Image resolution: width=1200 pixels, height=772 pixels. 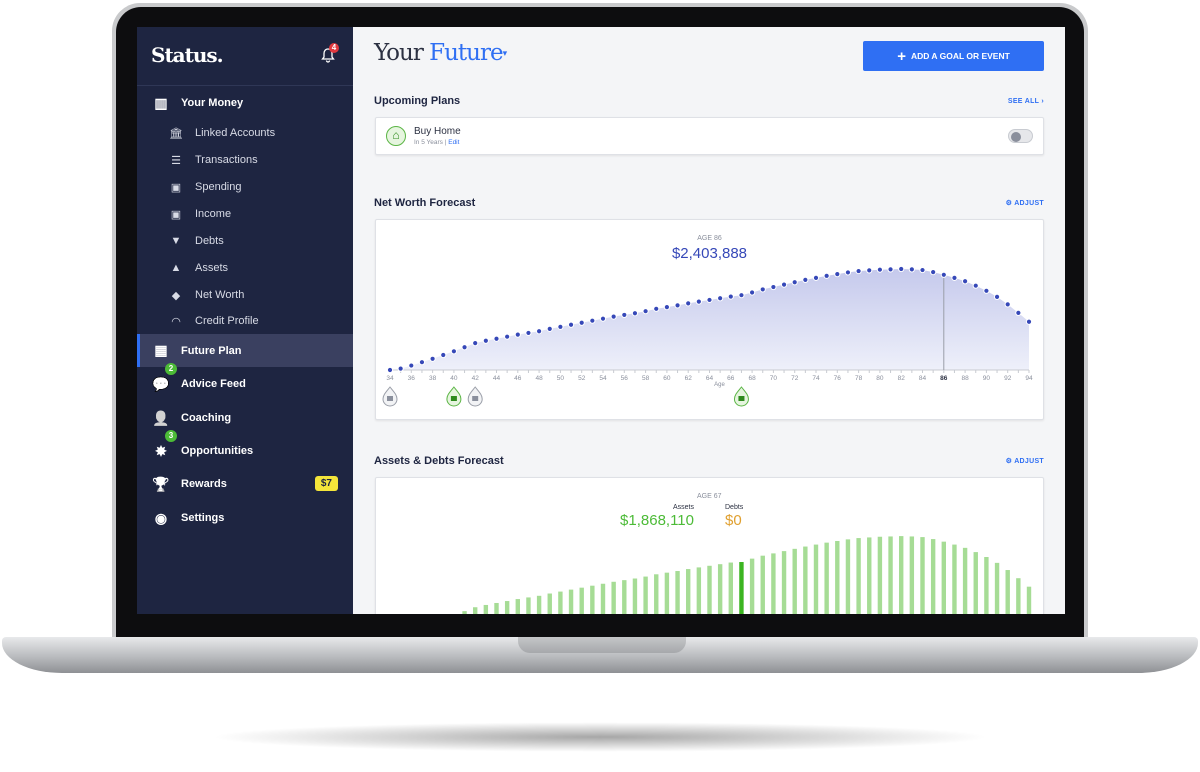 What do you see at coordinates (752, 378) in the screenshot?
I see `x-tick-label: 68` at bounding box center [752, 378].